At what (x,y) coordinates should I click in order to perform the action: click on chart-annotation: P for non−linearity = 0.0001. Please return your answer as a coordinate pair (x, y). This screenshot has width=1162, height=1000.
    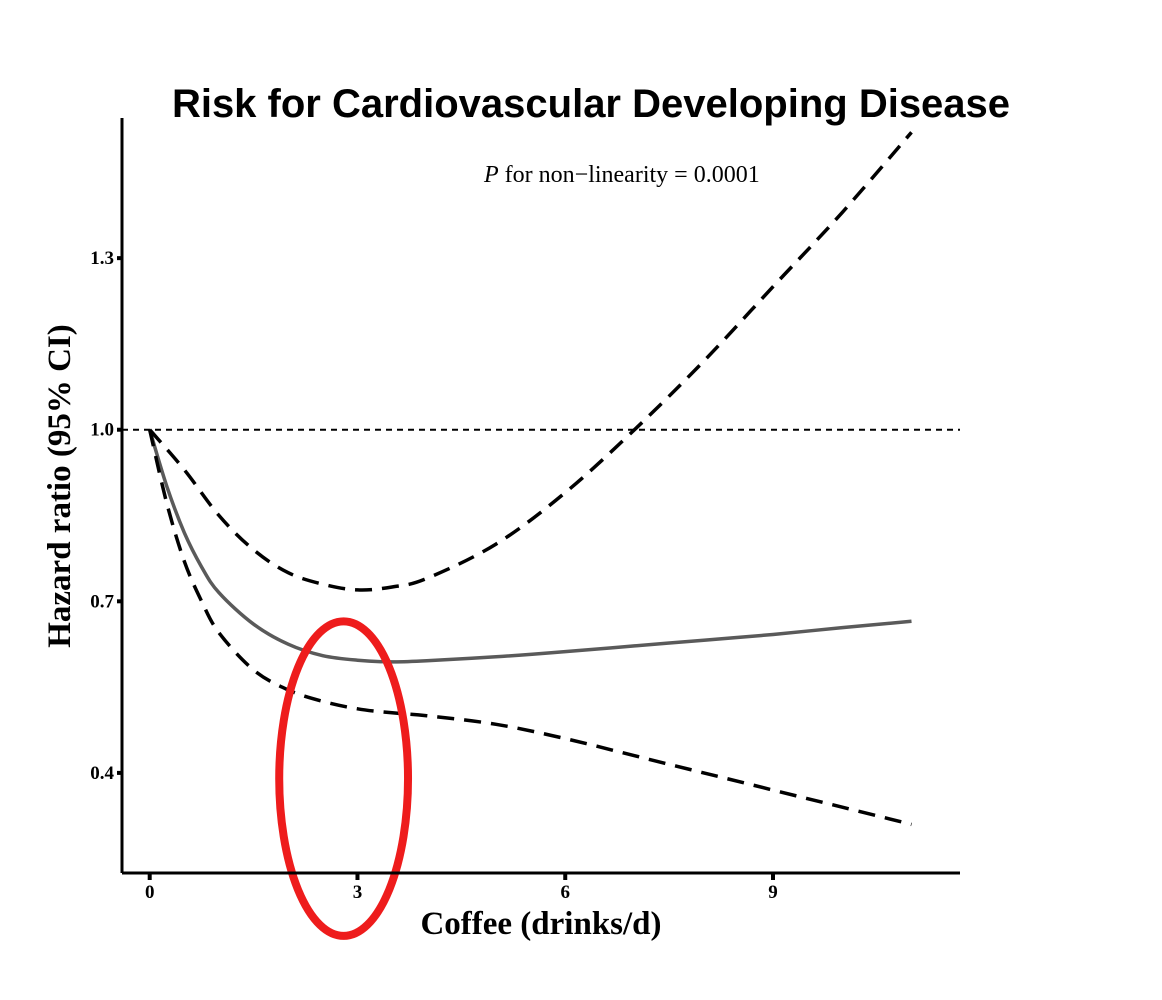
    Looking at the image, I should click on (621, 175).